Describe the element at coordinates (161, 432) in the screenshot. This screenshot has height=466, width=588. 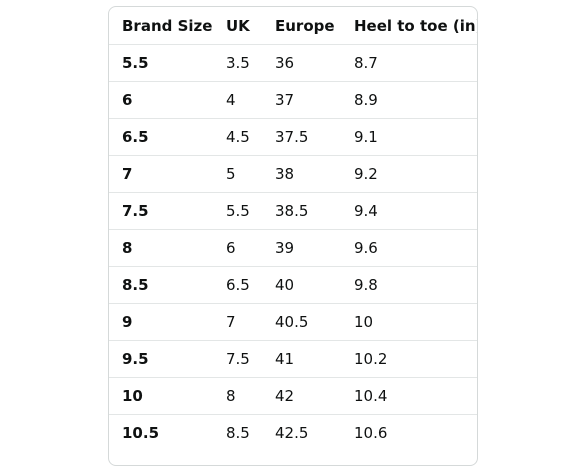
I see `brand-size-cell: 10.5` at that location.